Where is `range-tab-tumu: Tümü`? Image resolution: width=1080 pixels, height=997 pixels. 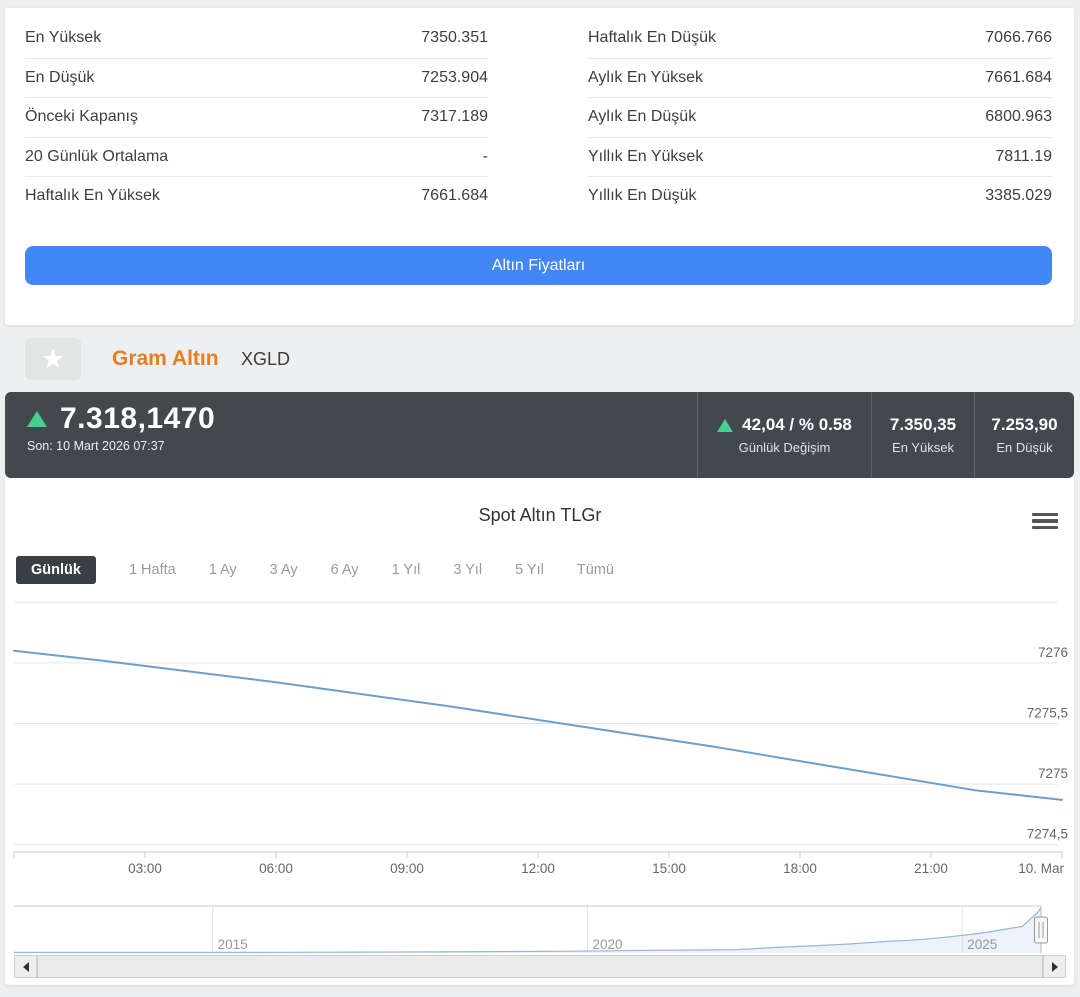
range-tab-tumu: Tümü is located at coordinates (595, 570).